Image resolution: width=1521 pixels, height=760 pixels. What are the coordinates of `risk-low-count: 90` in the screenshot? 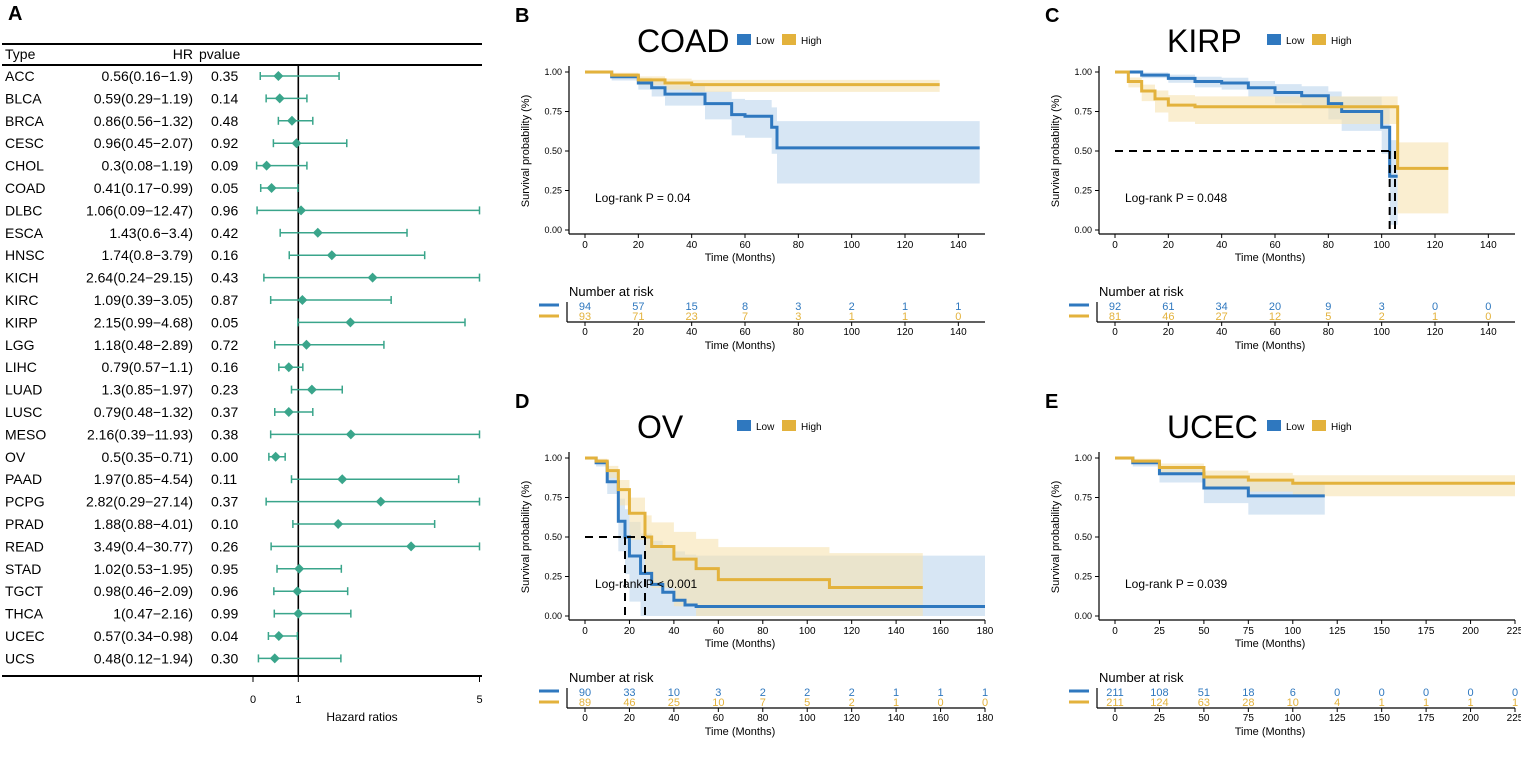 It's located at (585, 693).